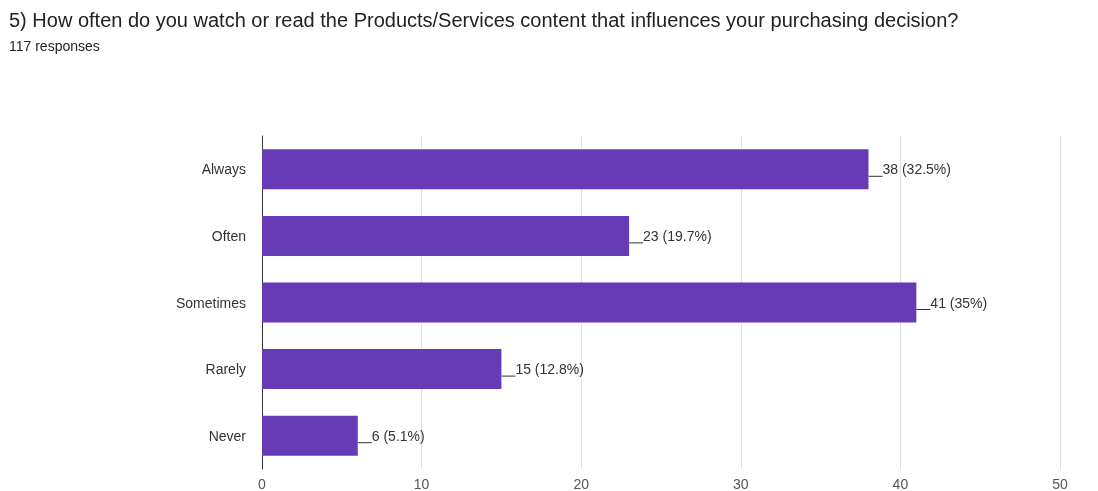  Describe the element at coordinates (484, 20) in the screenshot. I see `chart-title: 5) How often do you watch or read the Products/Services content that influences your purchasing decision?` at that location.